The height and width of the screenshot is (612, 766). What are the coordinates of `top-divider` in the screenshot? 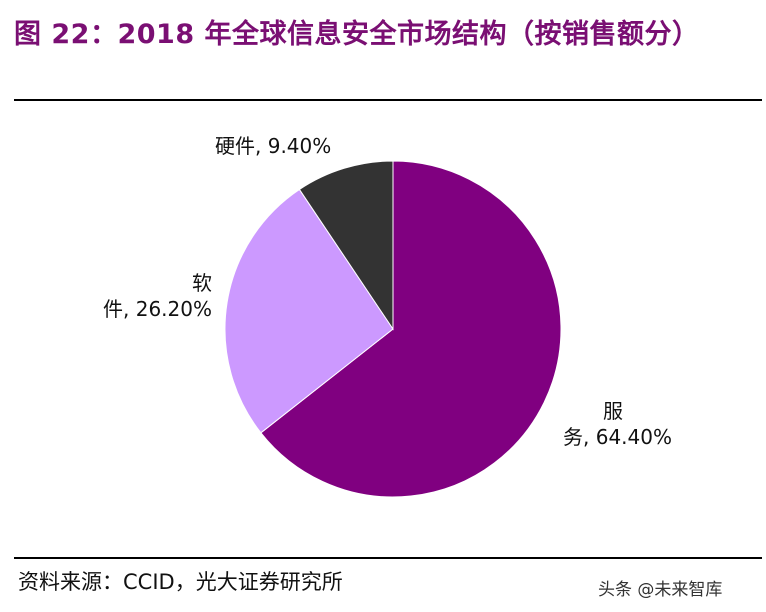 It's located at (388, 100).